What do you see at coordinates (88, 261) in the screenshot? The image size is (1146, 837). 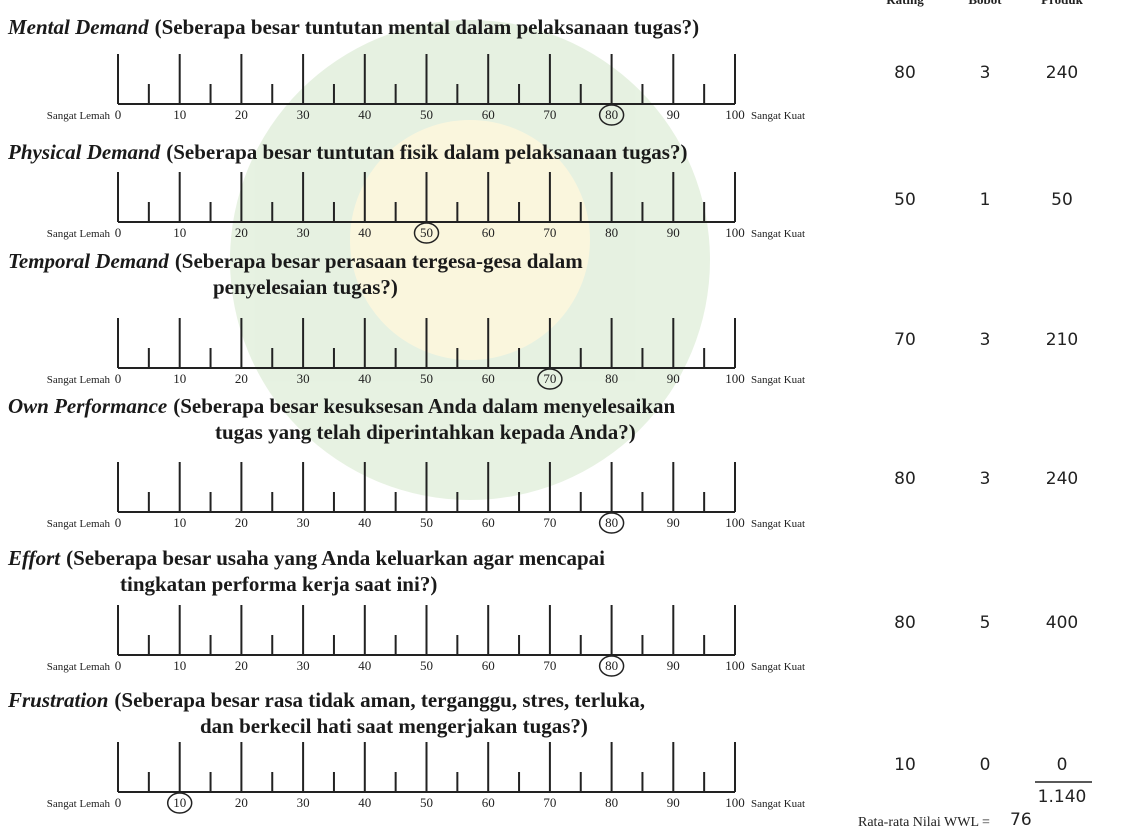 I see `item-name: Temporal Demand` at bounding box center [88, 261].